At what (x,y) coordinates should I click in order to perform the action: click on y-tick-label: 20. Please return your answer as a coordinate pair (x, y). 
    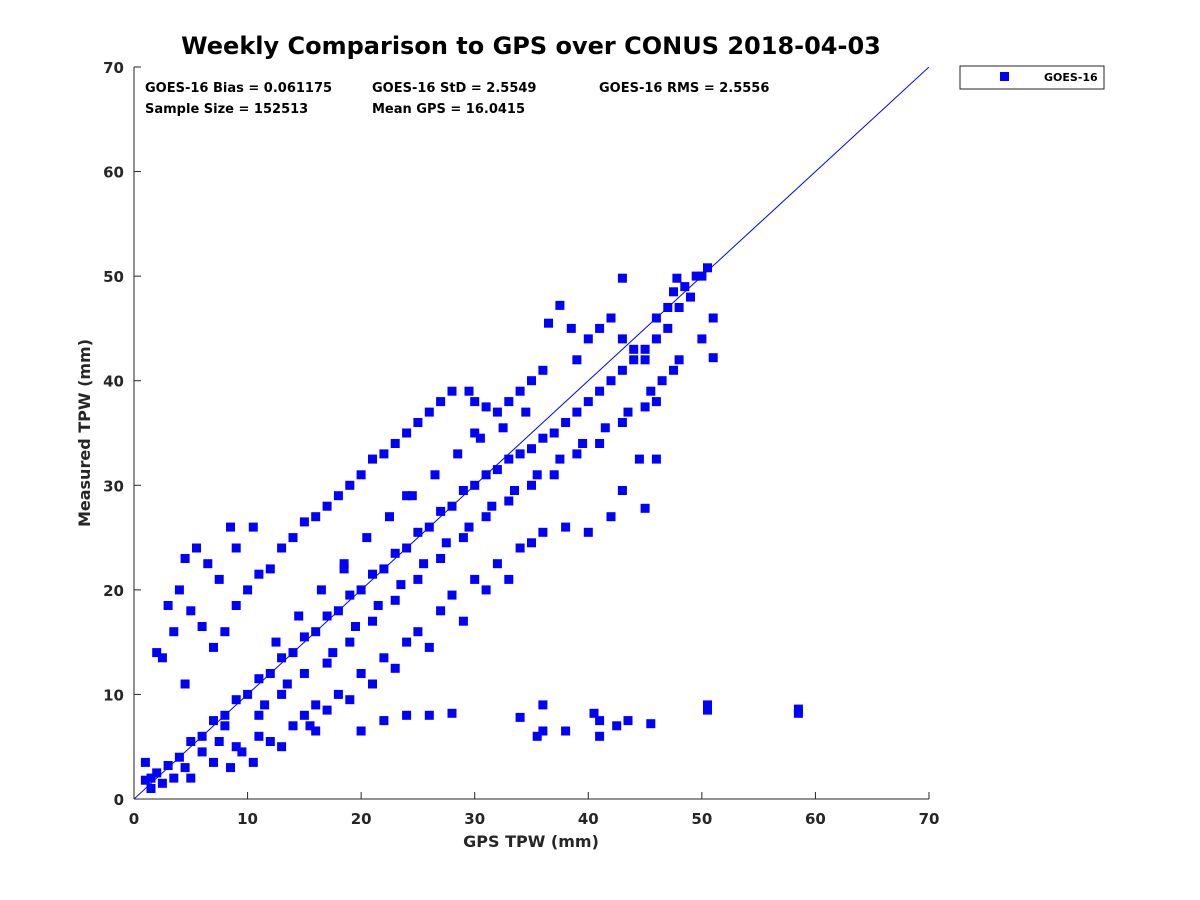
    Looking at the image, I should click on (113, 591).